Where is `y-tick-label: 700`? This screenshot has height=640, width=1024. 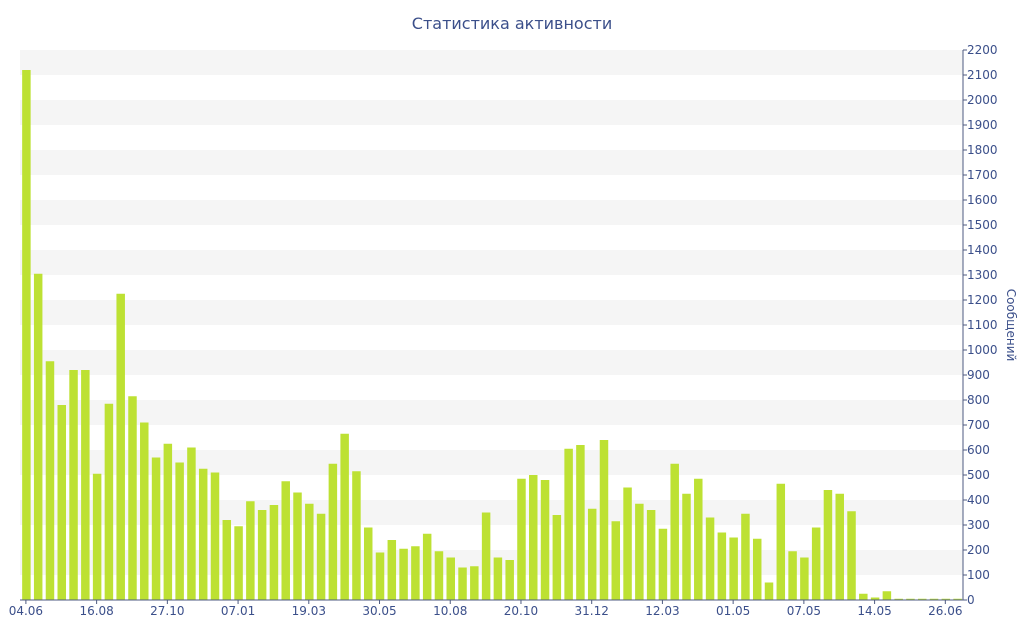
y-tick-label: 700 is located at coordinates (978, 425).